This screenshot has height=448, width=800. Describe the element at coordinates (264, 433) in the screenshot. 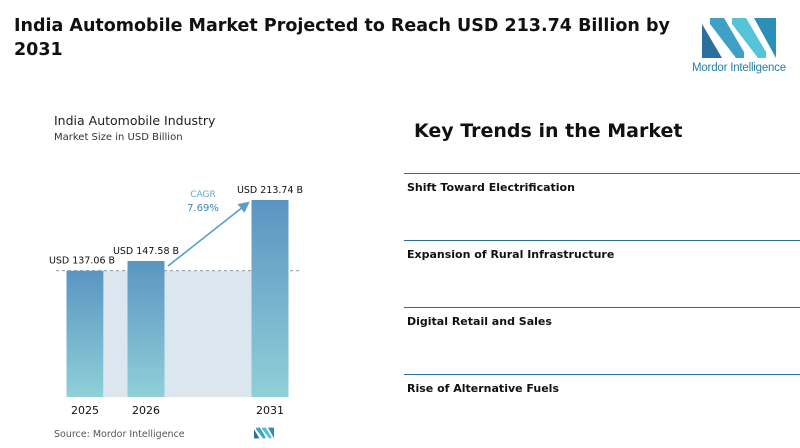

I see `mini-logo-icon` at that location.